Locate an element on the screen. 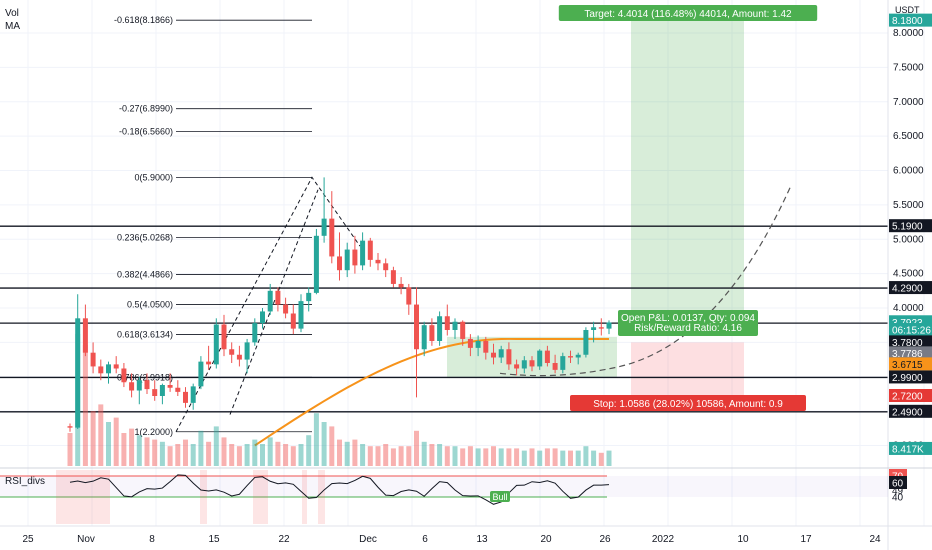 Image resolution: width=932 pixels, height=550 pixels. rsi-line is located at coordinates (339, 489).